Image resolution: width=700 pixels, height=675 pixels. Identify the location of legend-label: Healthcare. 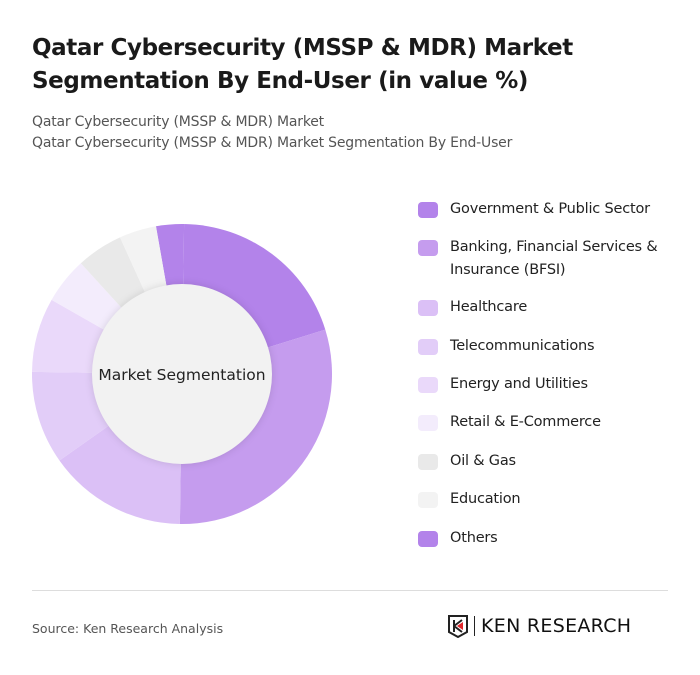
(489, 307).